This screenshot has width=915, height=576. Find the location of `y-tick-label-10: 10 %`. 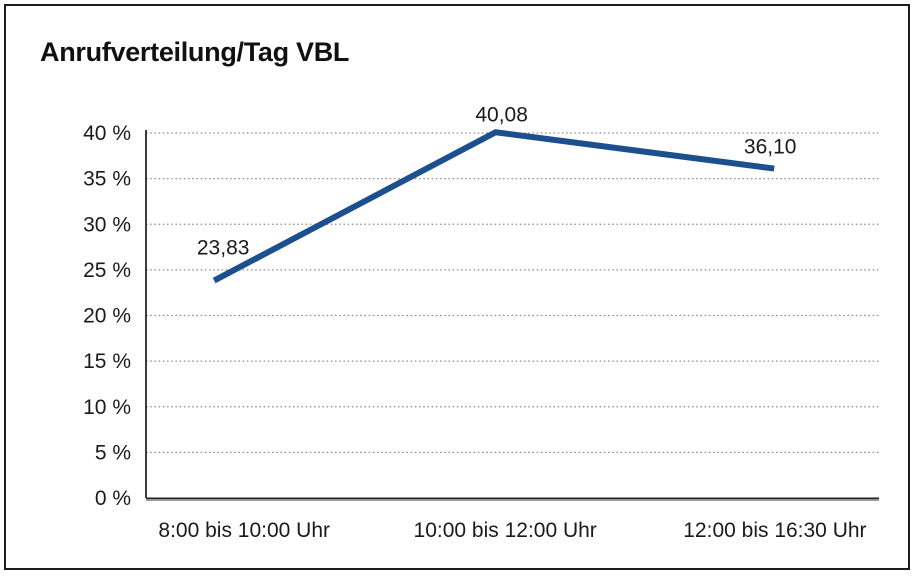

y-tick-label-10: 10 % is located at coordinates (107, 407).